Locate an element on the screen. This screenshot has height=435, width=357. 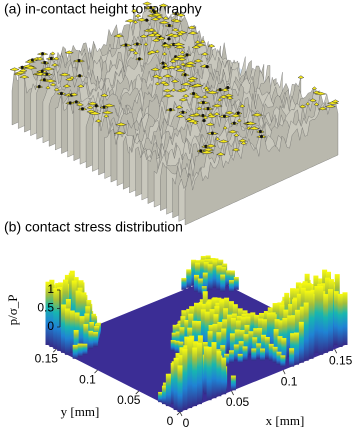
panel-title: (a) in-contact height topography is located at coordinates (103, 9).